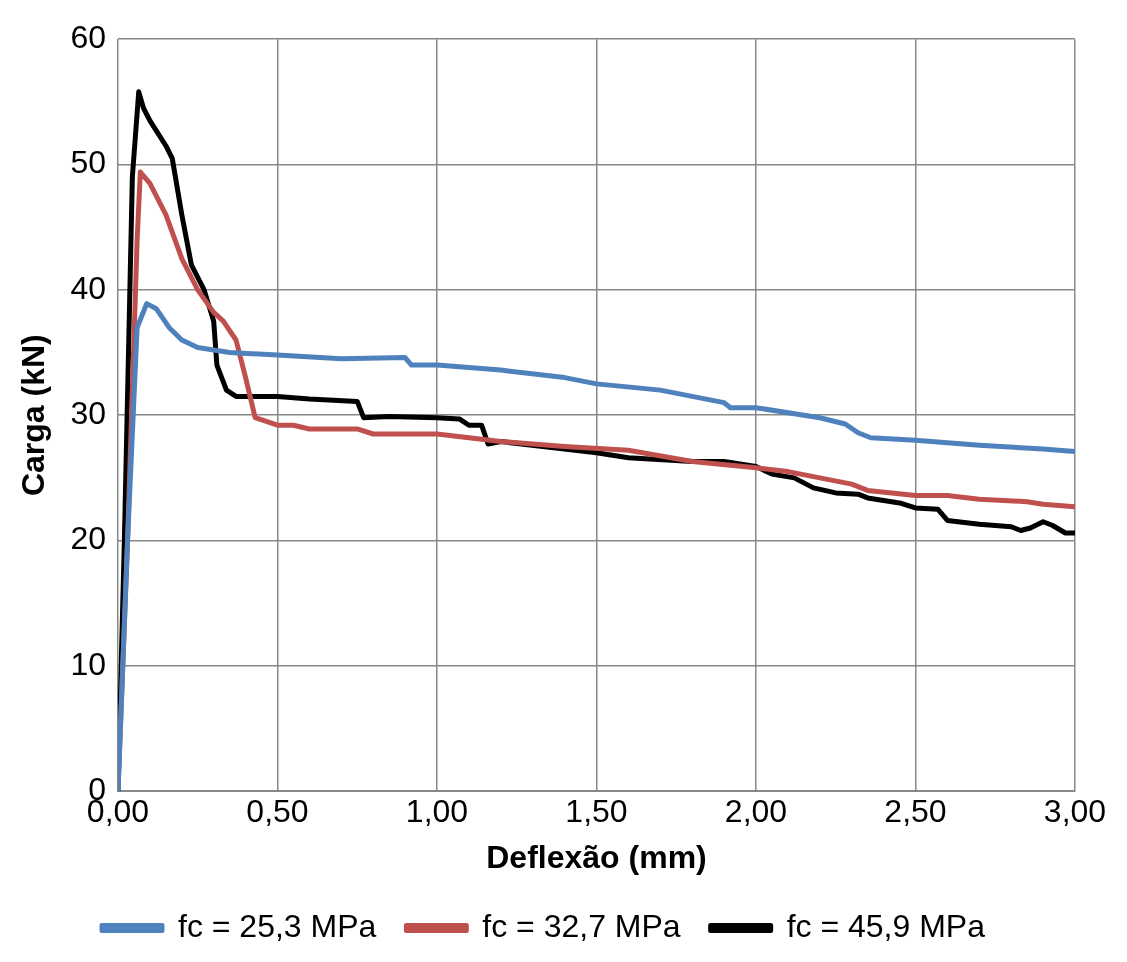  Describe the element at coordinates (886, 925) in the screenshot. I see `legend-label: fc = 45,9 MPa` at that location.